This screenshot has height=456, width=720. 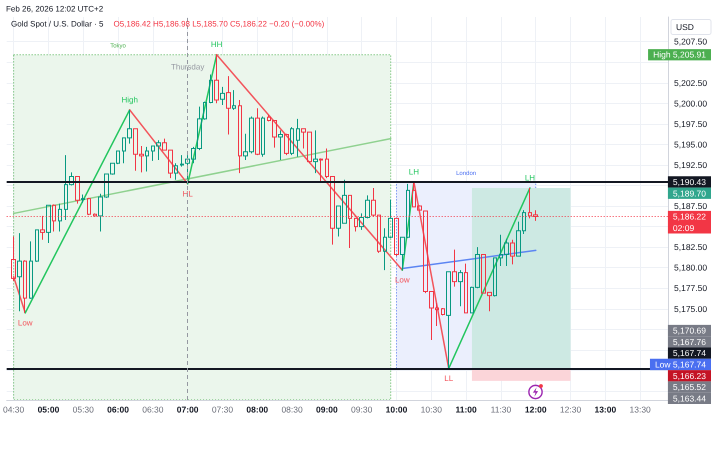 I want to click on y-tick-label: 5,192.50, so click(x=691, y=165).